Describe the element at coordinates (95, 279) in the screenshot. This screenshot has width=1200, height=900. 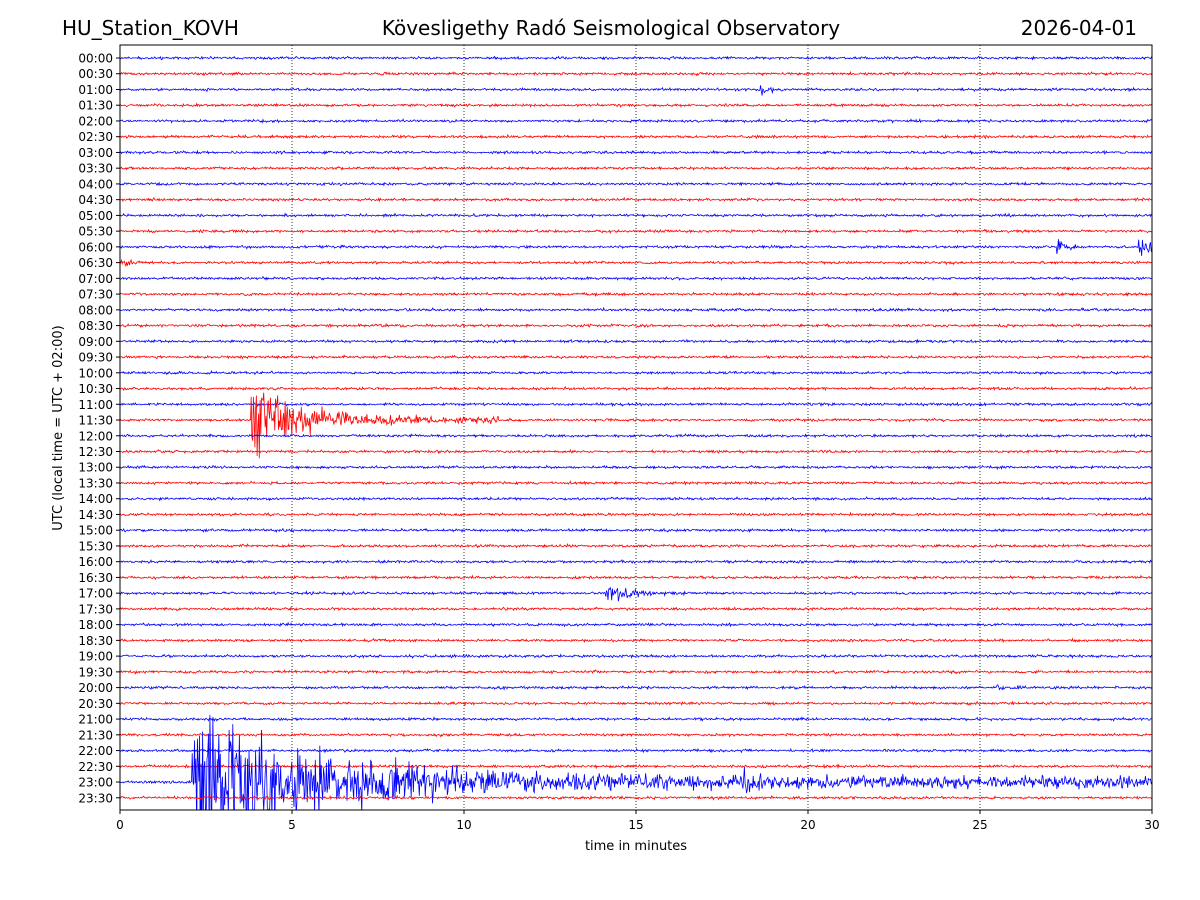
I see `y-tick-label: 07:00` at that location.